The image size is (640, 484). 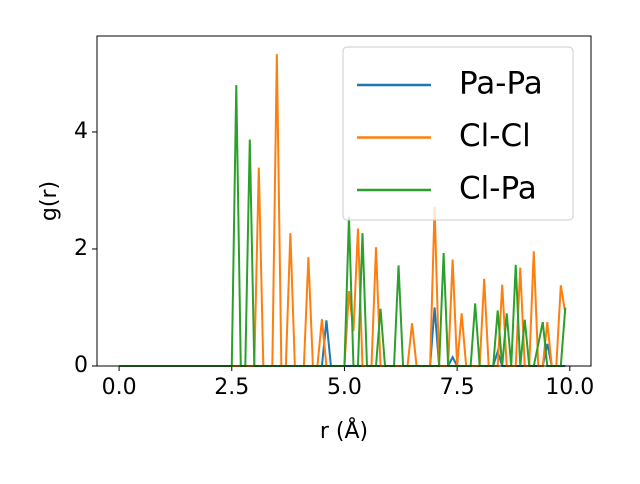 I want to click on y-axis-label: g(r), so click(x=49, y=201).